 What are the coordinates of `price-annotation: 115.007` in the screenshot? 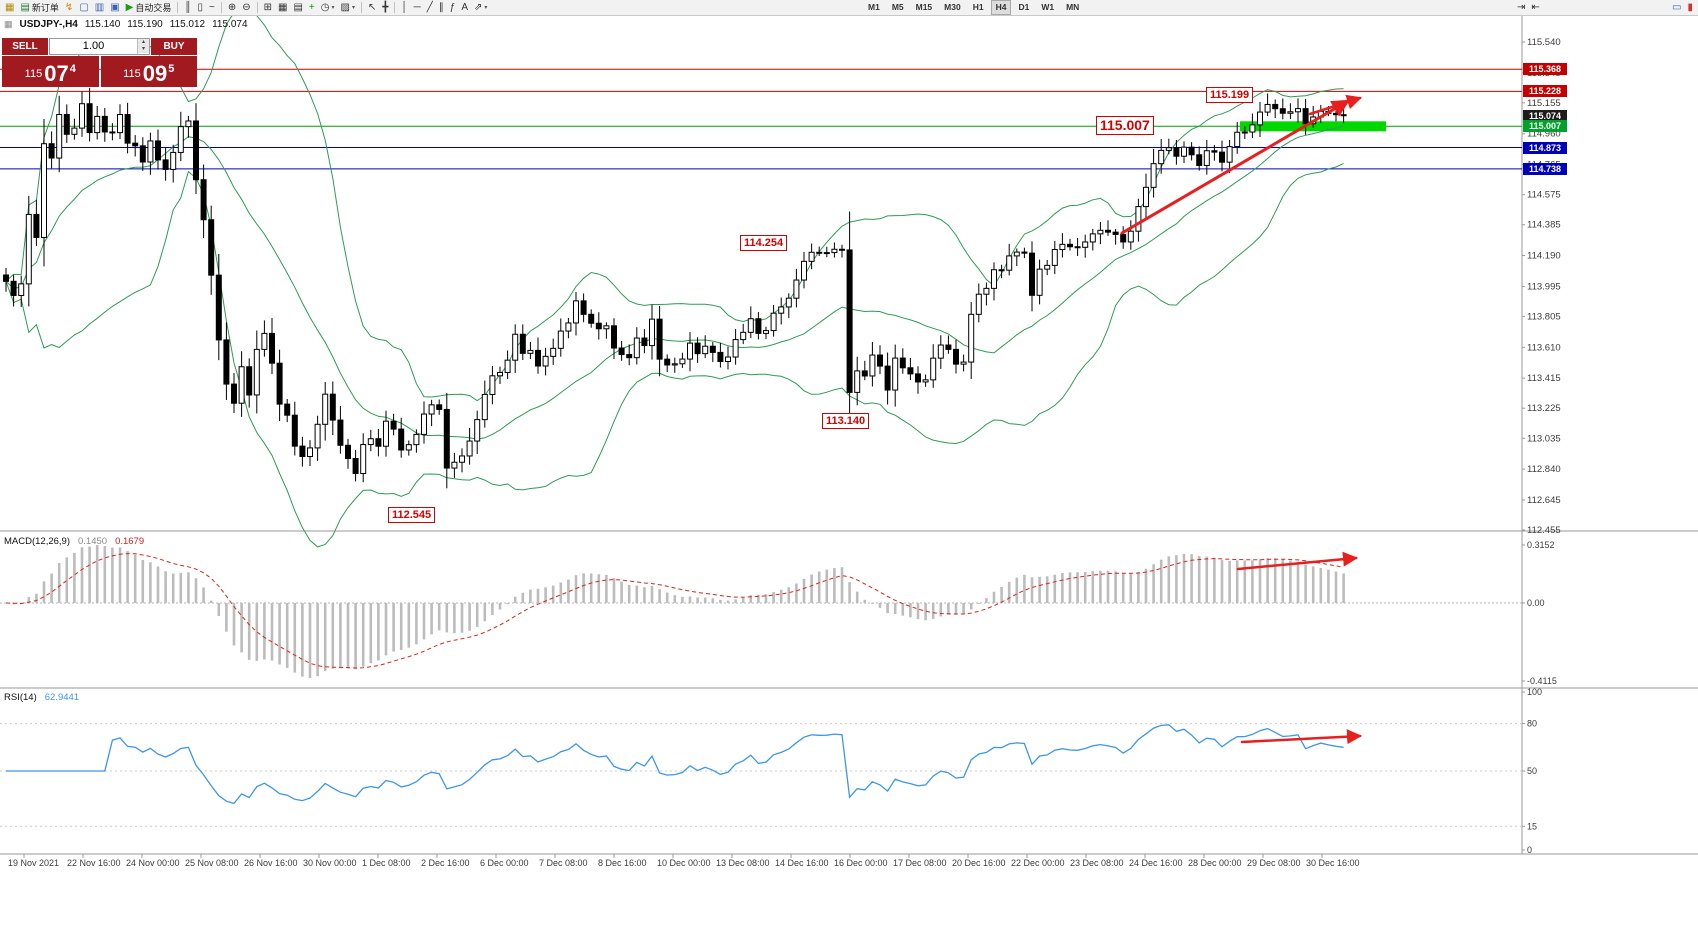 It's located at (1125, 125).